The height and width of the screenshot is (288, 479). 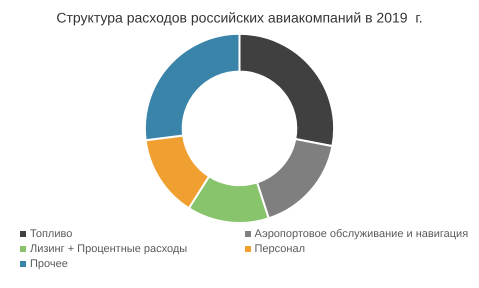 I want to click on legend-label: Аэропортовое обслуживание и навигация, so click(x=361, y=234).